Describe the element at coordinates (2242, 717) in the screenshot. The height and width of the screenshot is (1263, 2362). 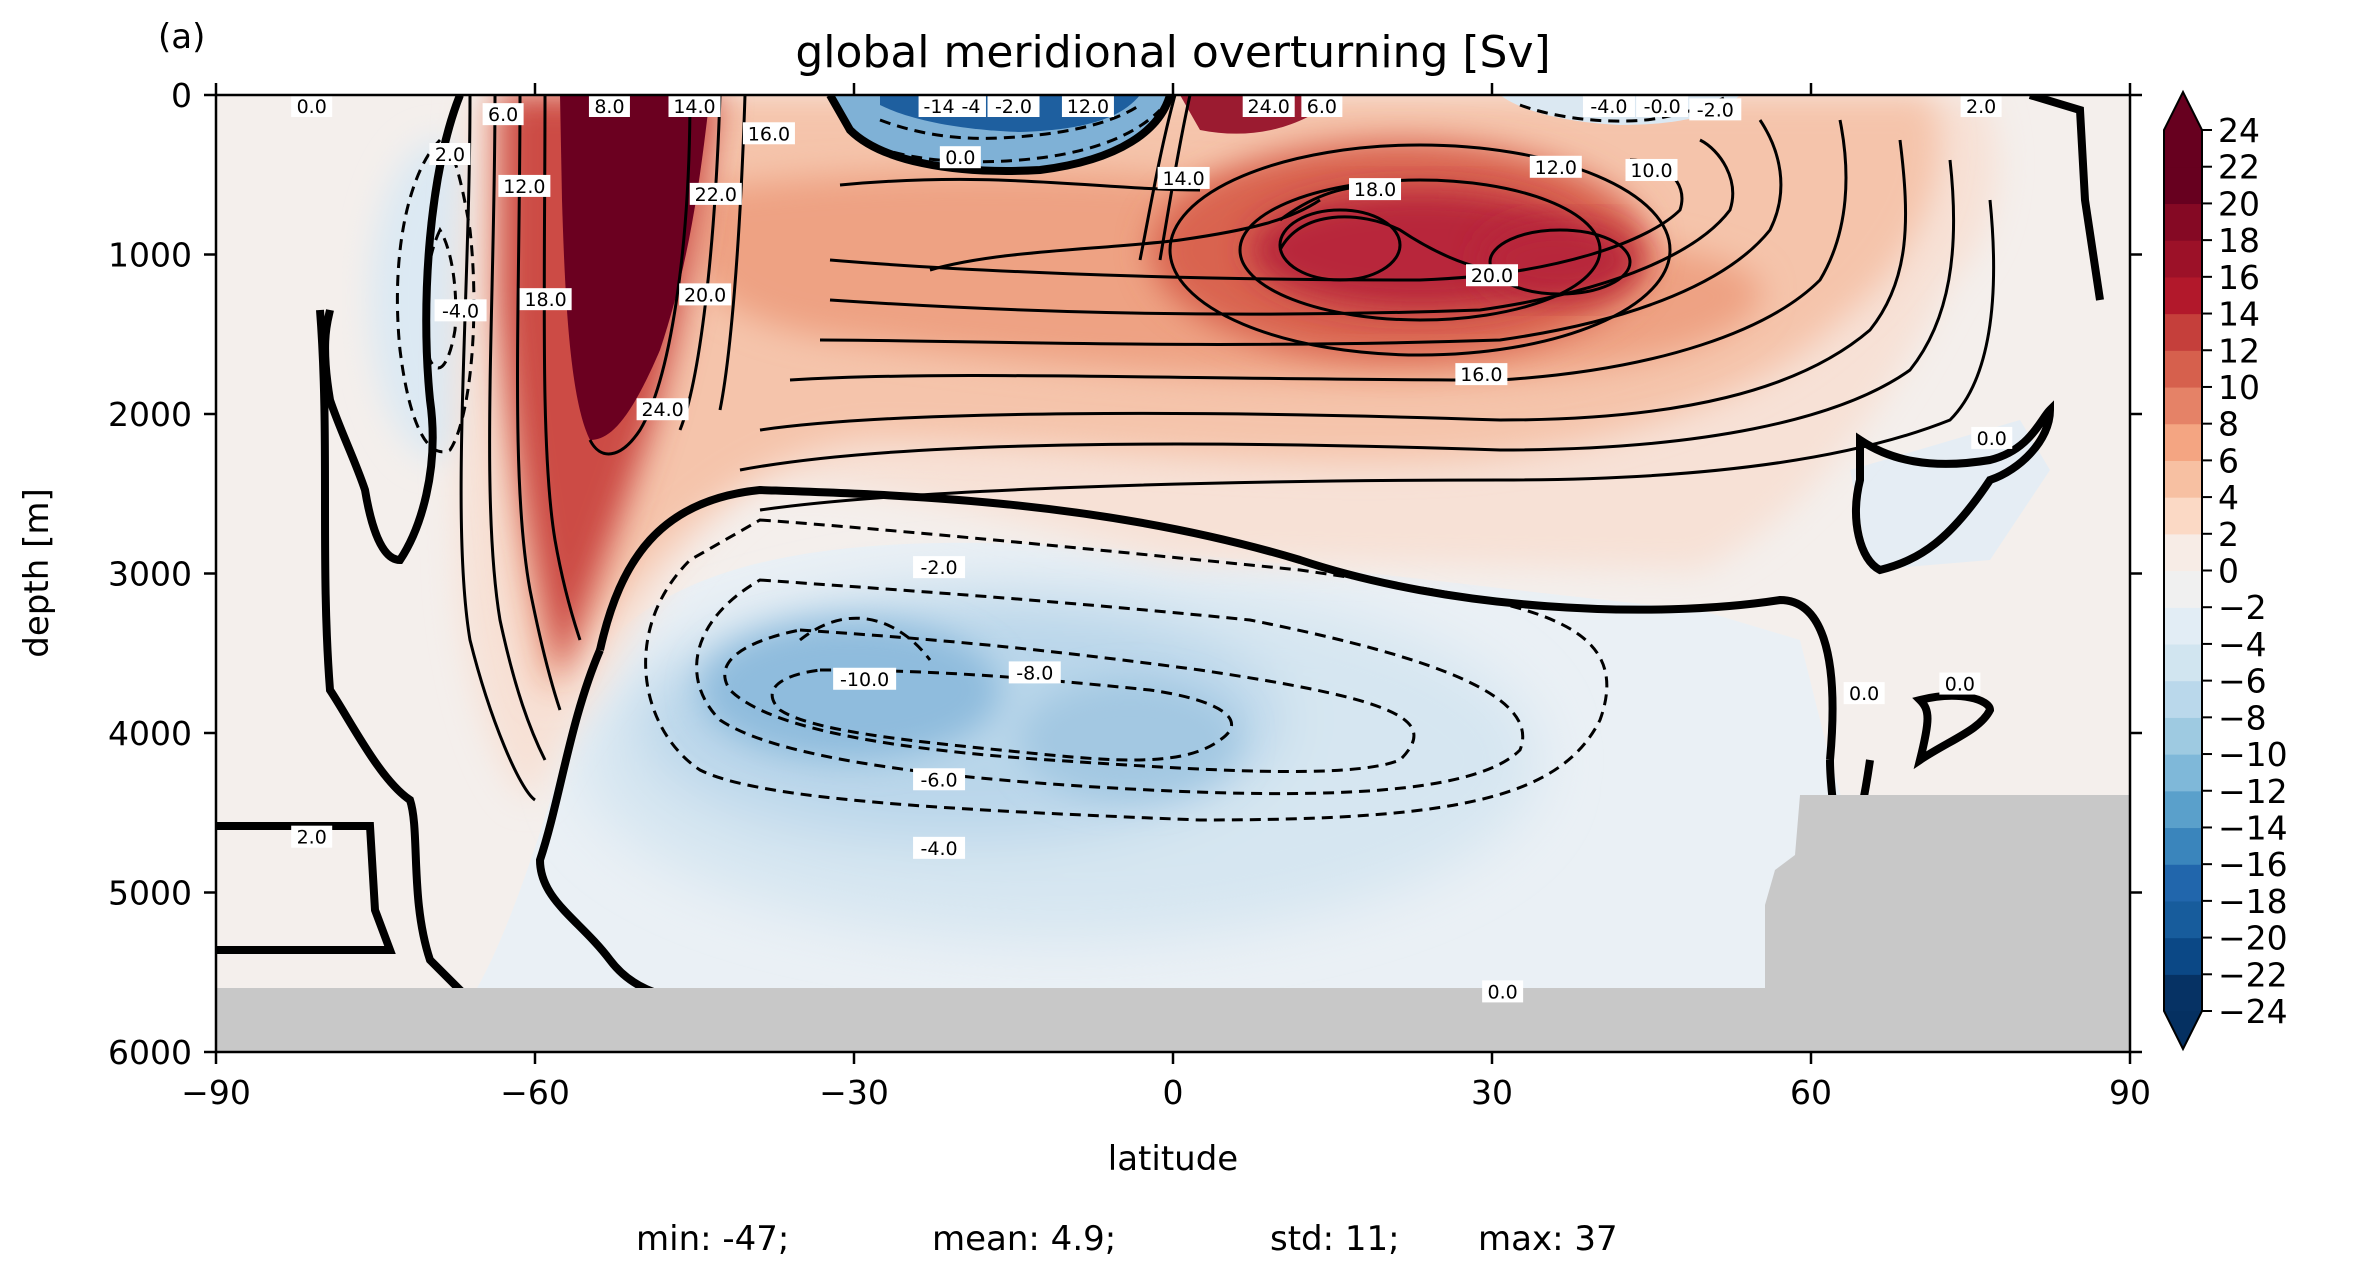
I see `colorbar-tick-label: −8` at that location.